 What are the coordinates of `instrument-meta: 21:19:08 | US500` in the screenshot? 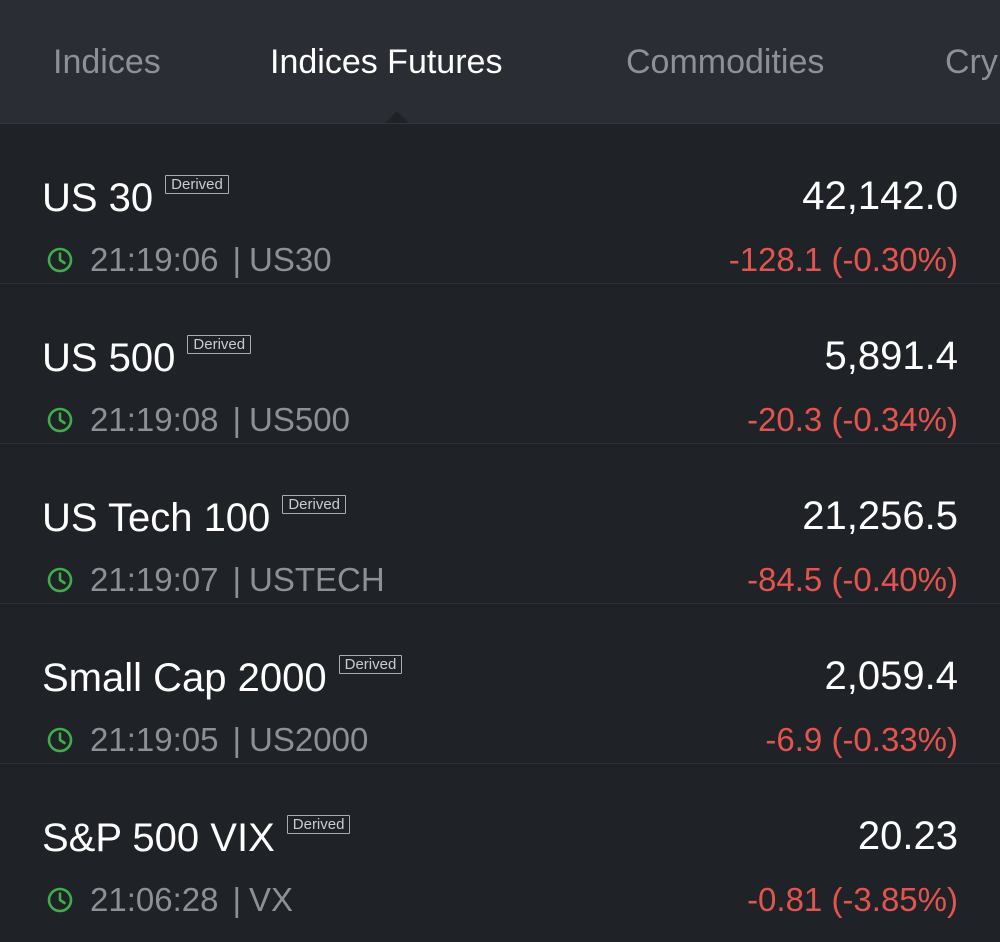 It's located at (198, 420).